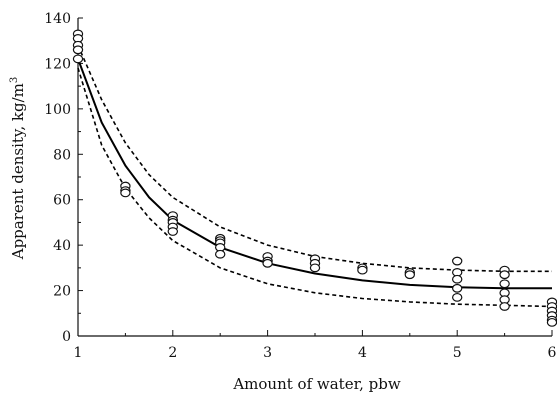 The height and width of the screenshot is (399, 557). I want to click on y-tick-label: 40, so click(62, 246).